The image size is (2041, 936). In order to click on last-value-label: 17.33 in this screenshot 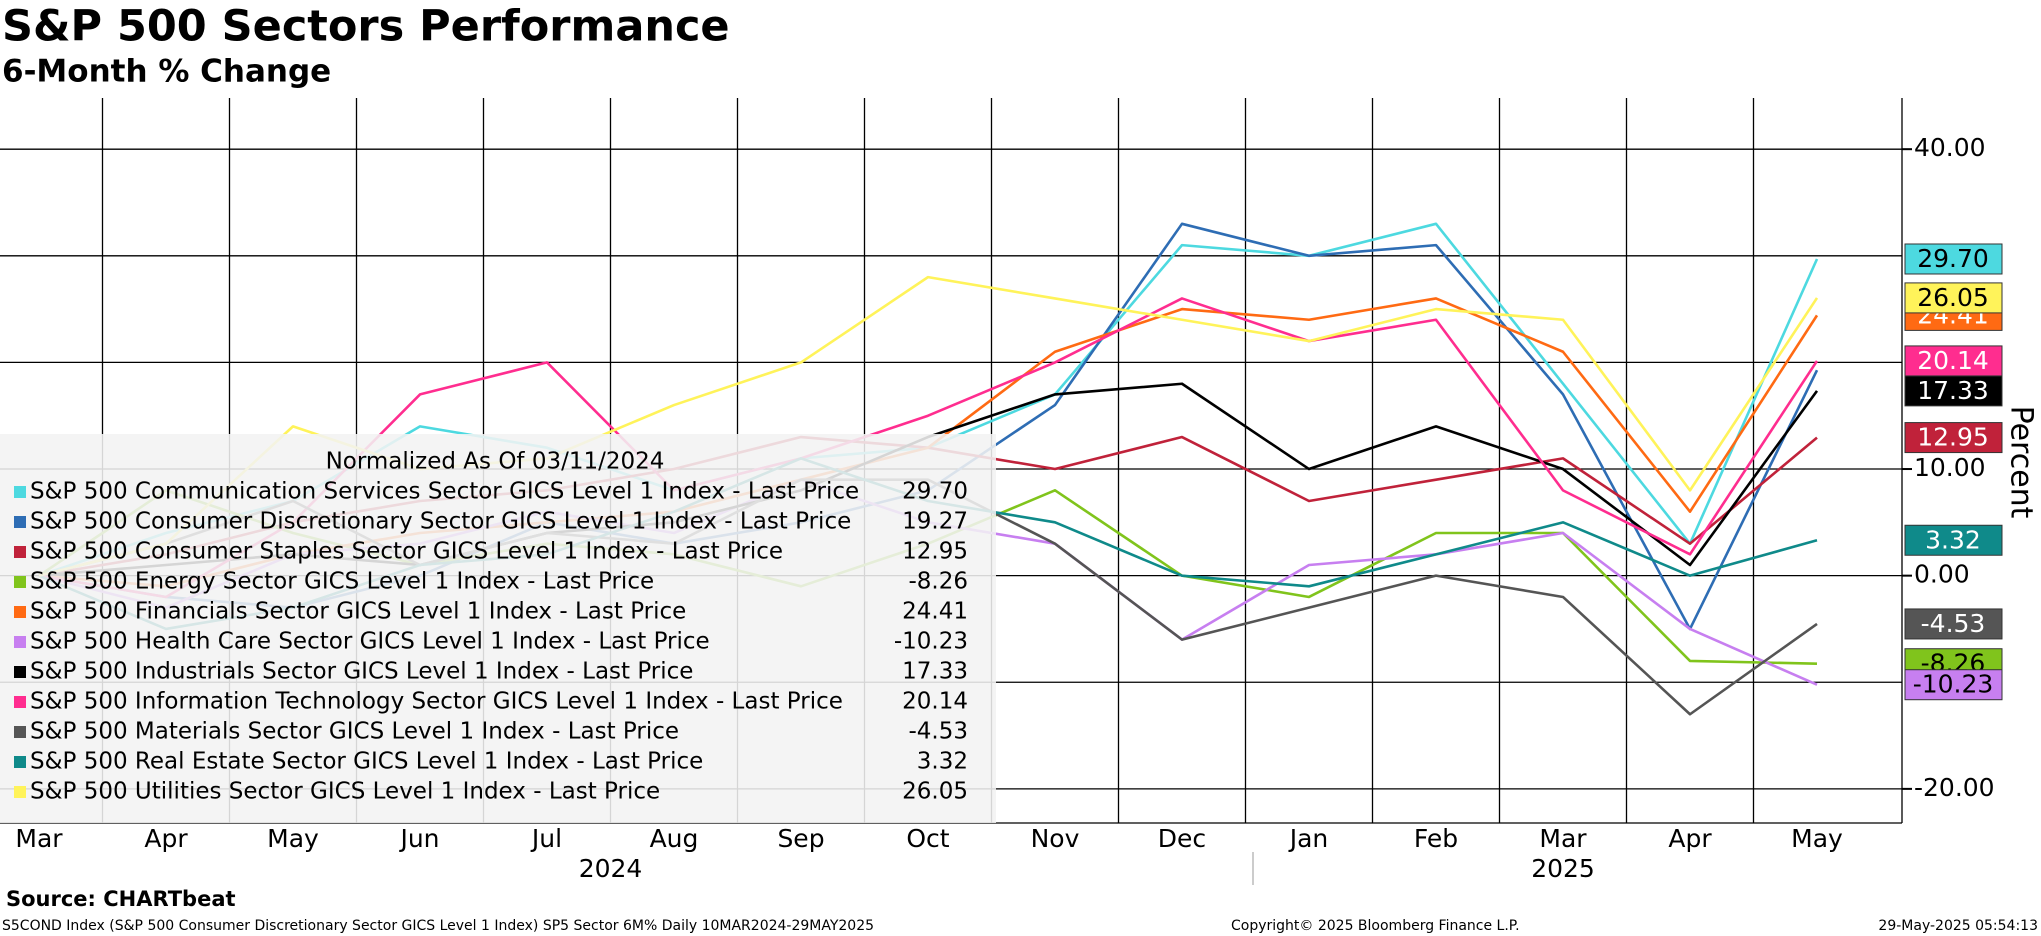, I will do `click(1953, 390)`.